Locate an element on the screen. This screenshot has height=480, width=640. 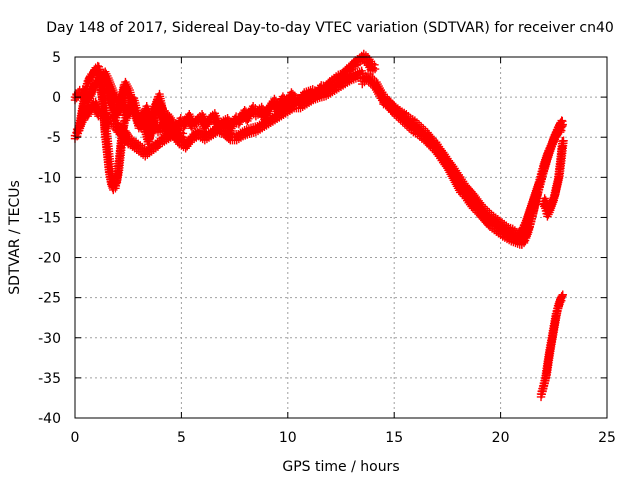
series-track-f is located at coordinates (145, 110).